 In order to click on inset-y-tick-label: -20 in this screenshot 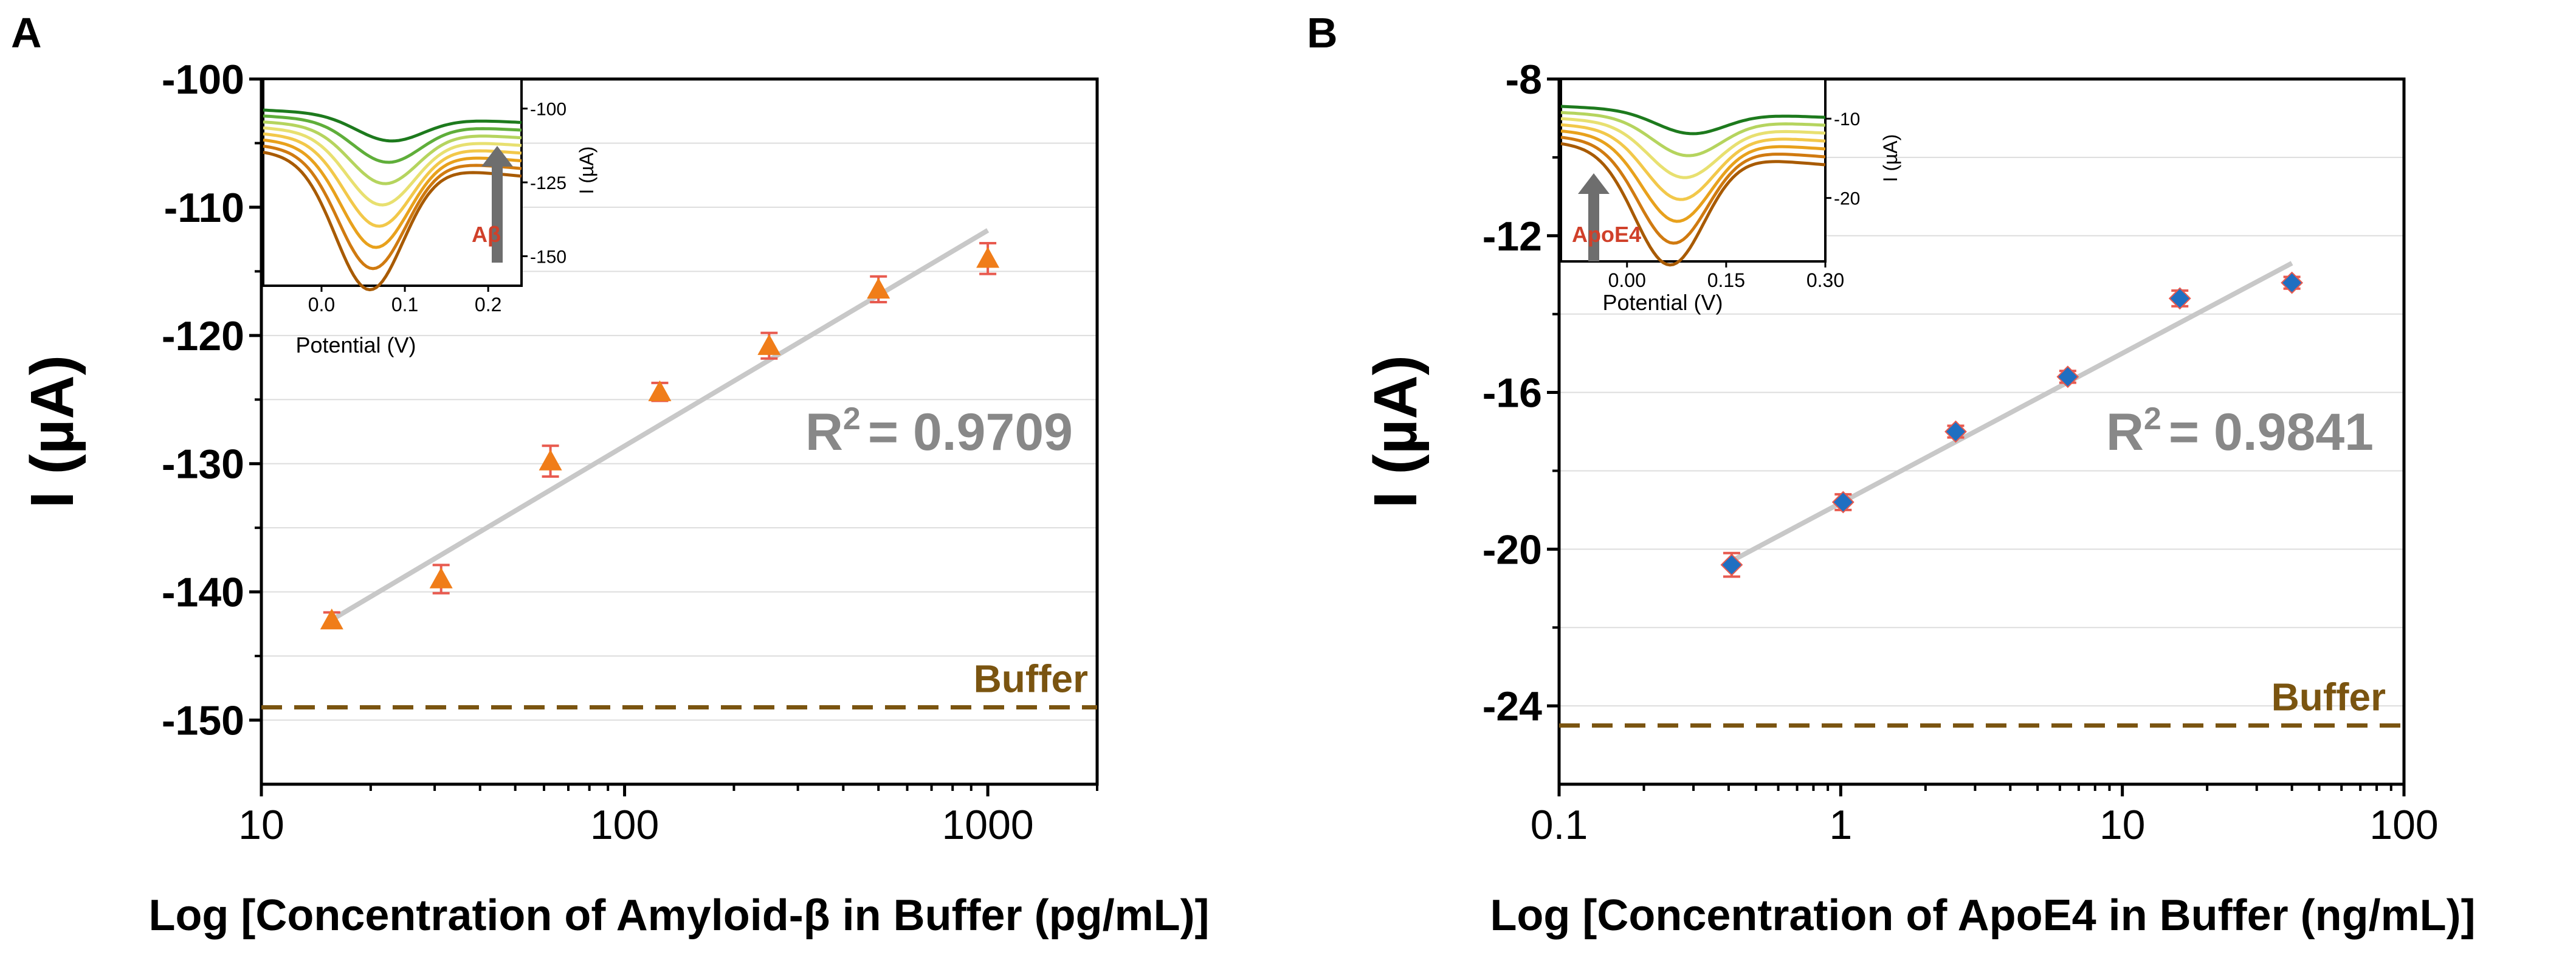, I will do `click(1847, 199)`.